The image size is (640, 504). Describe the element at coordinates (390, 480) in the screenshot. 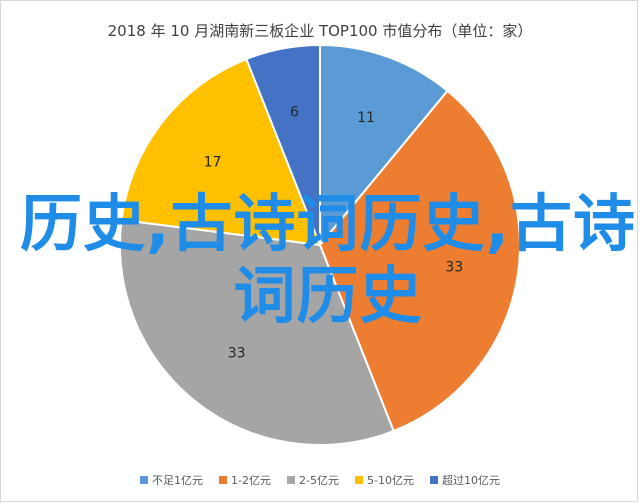

I see `legend-label-4: 5-10亿元` at that location.